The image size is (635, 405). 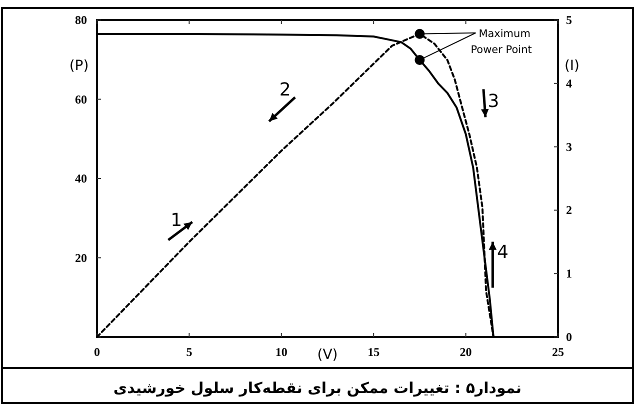 What do you see at coordinates (501, 42) in the screenshot?
I see `annotation: Maximum Power Point` at bounding box center [501, 42].